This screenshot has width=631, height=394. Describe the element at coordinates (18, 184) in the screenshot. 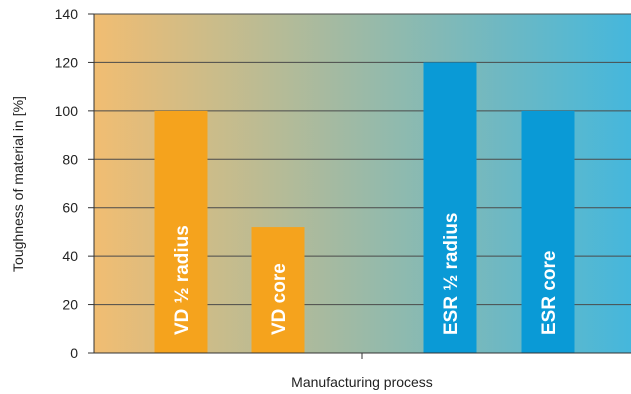

I see `y-axis-title: Toughness of material in [%]` at that location.